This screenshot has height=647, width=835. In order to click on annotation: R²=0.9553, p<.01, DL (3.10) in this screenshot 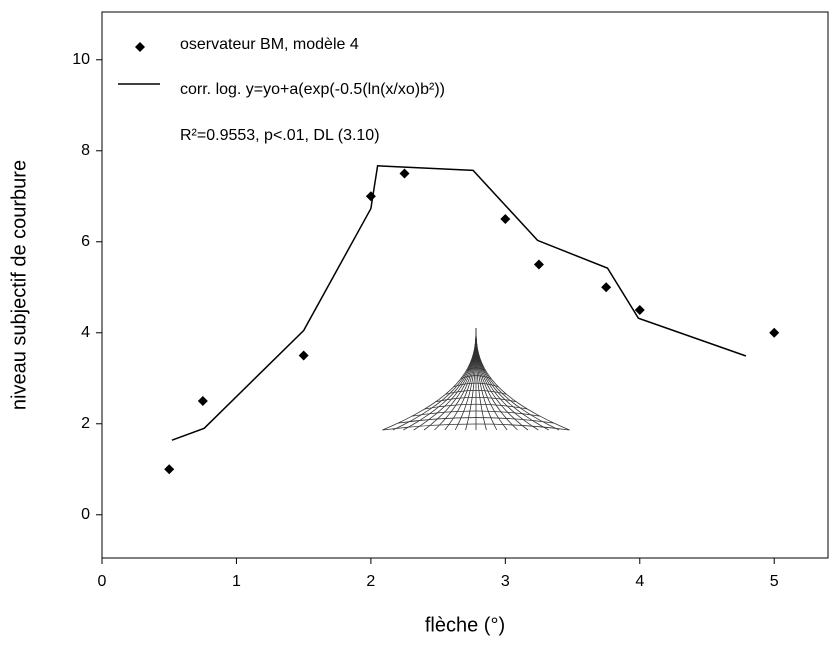, I will do `click(280, 135)`.